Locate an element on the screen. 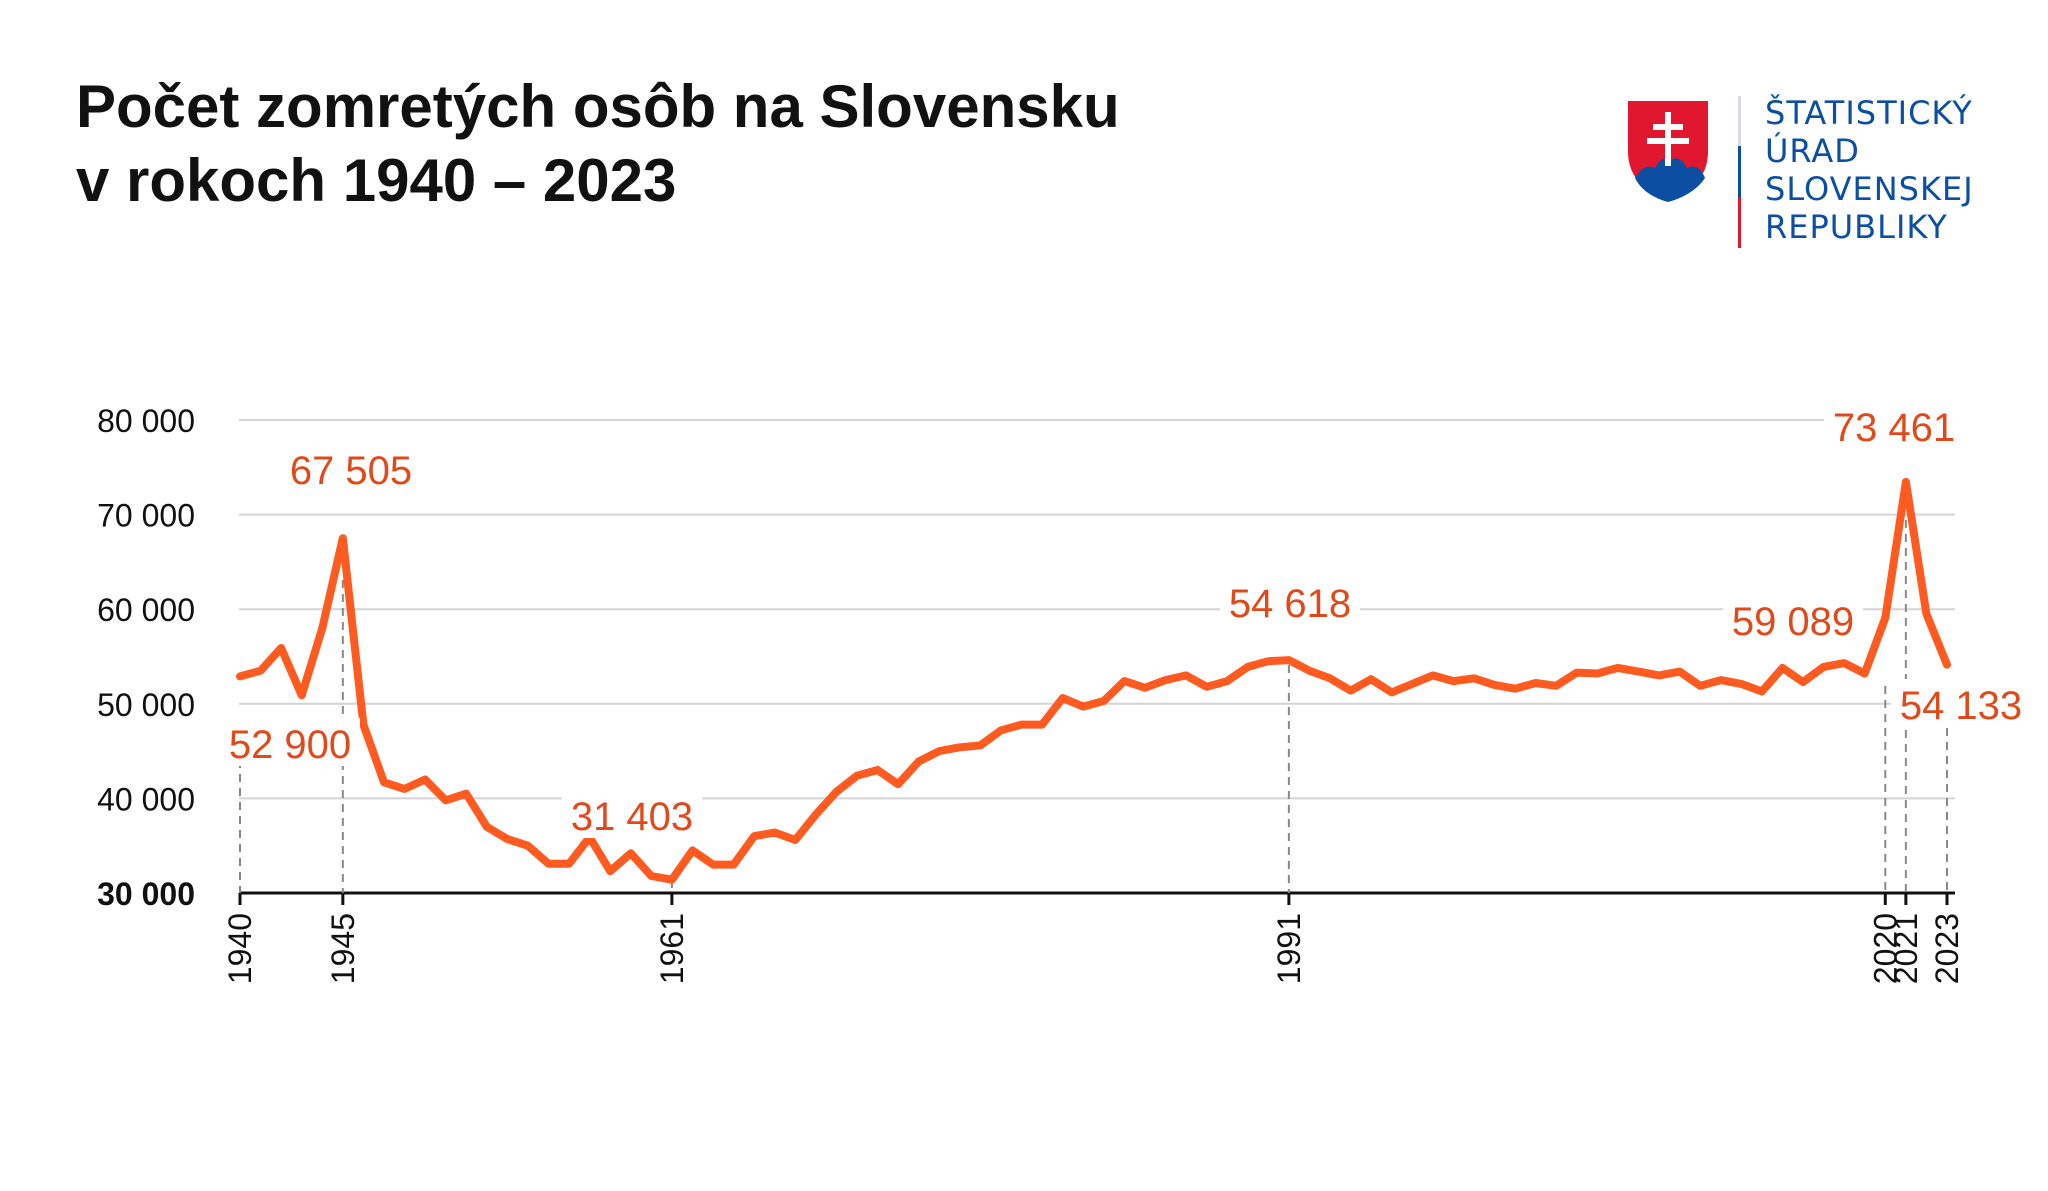 This screenshot has width=2048, height=1191. statistical-office-logo: ŠTATISTICKÝ ÚRAD SLOVENSKEJ REPUBLIKY is located at coordinates (1825, 174).